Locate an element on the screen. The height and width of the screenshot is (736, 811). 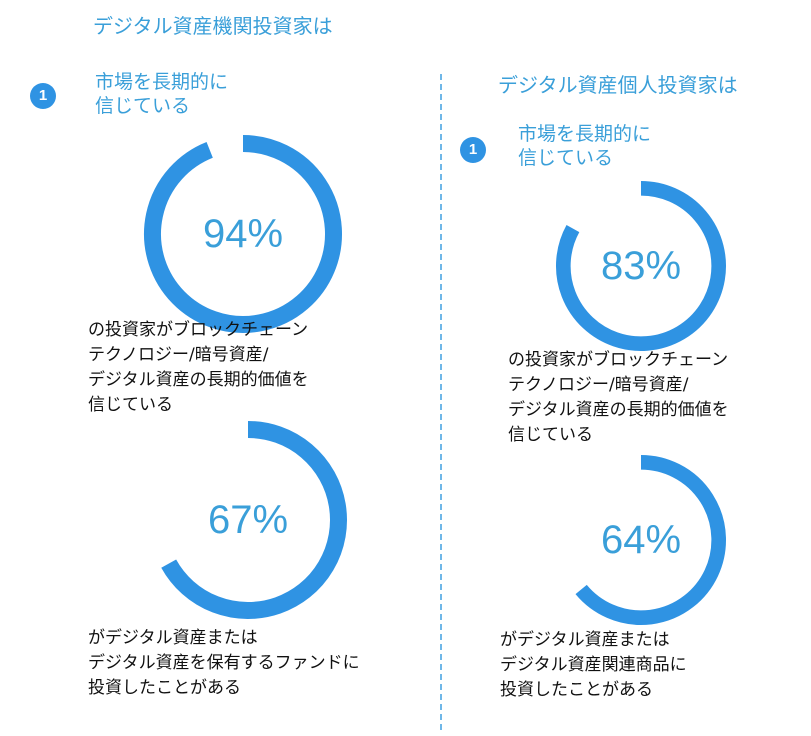
donut-chart-94: 94% is located at coordinates (243, 234).